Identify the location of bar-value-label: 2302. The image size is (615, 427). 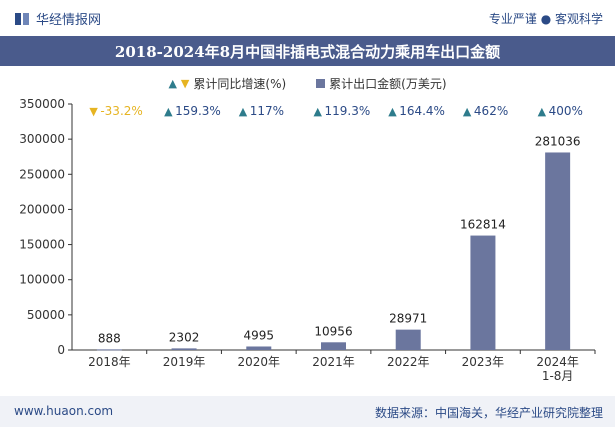
(184, 337).